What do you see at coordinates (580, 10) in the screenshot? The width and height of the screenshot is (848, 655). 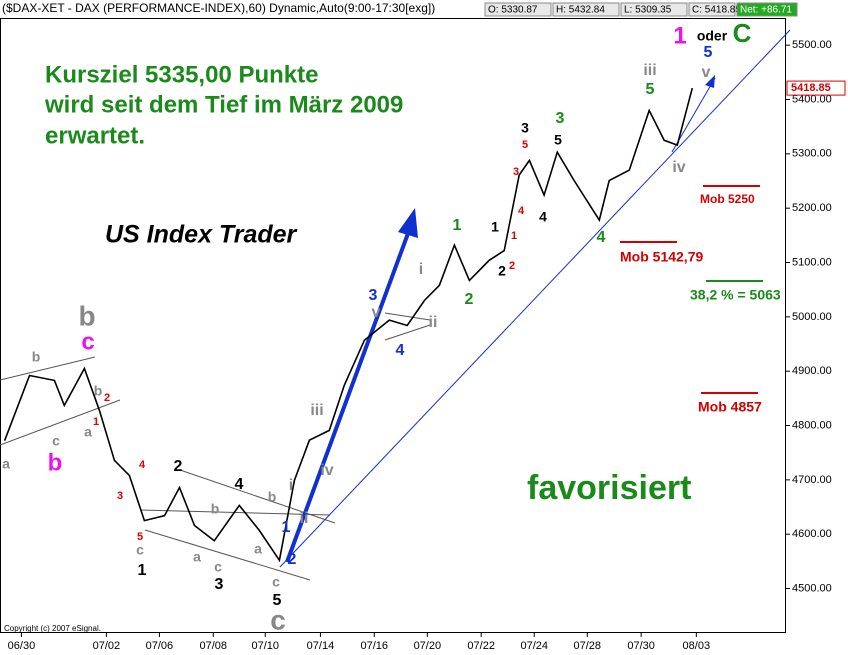 I see `quote-text: H: 5432.84` at bounding box center [580, 10].